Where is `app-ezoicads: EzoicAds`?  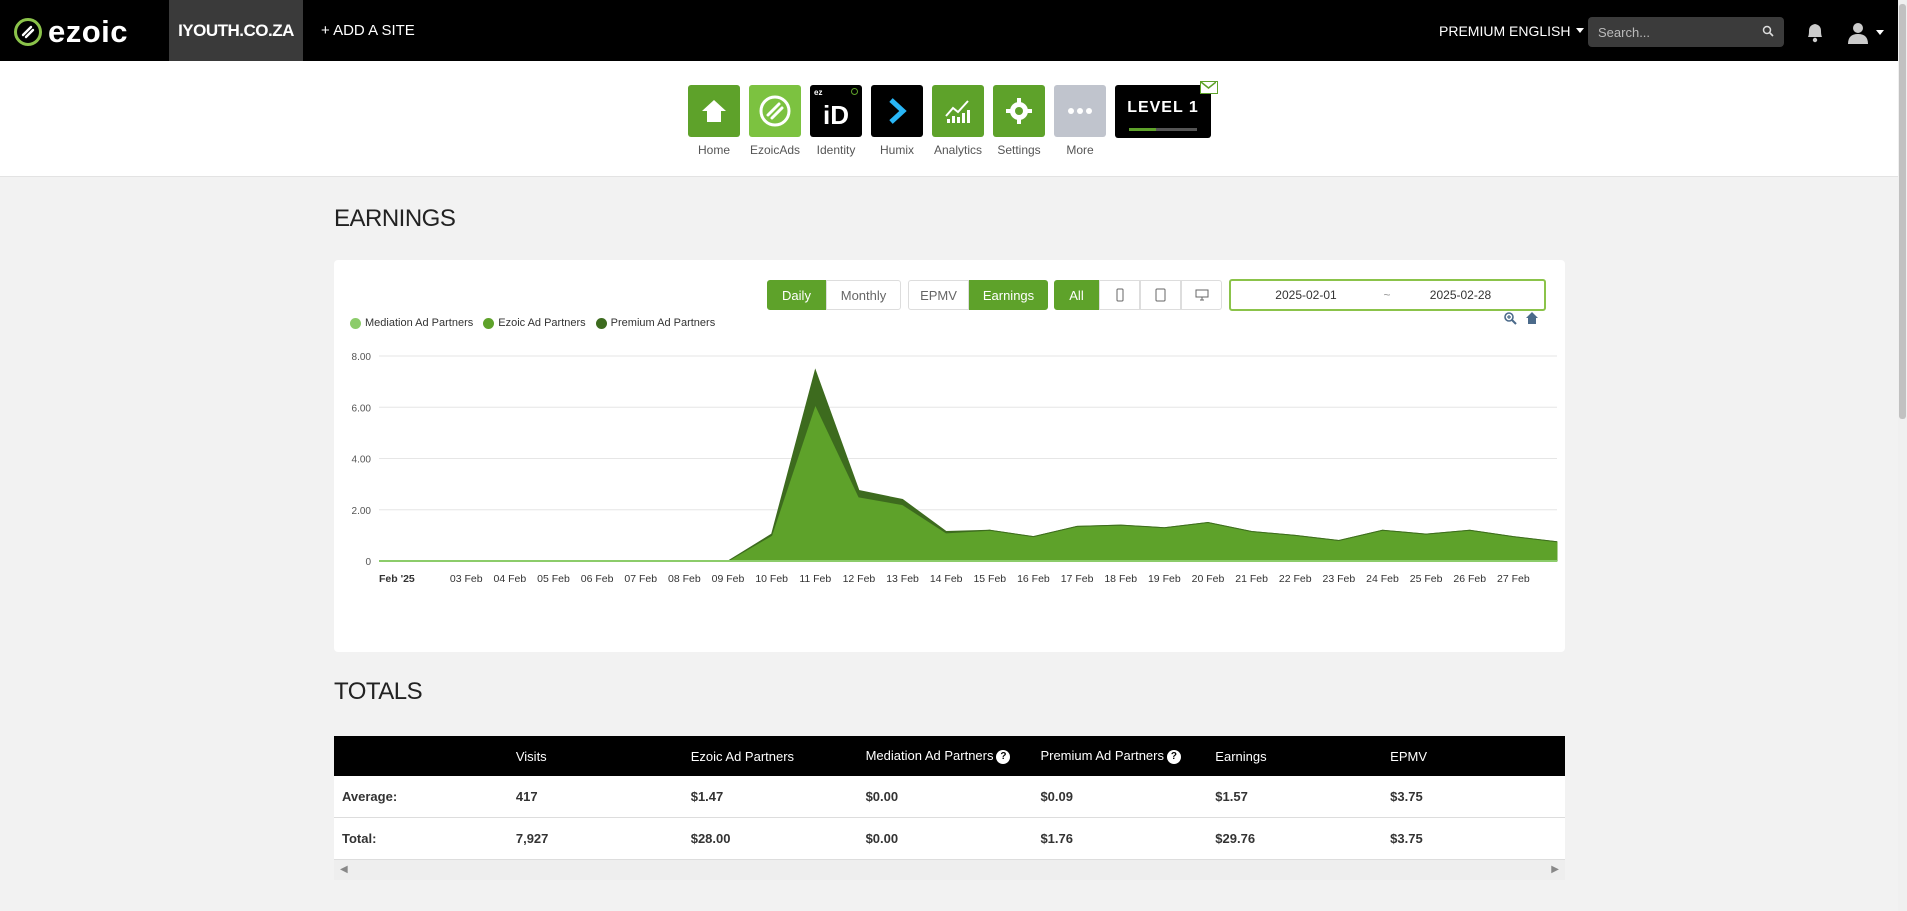 app-ezoicads: EzoicAds is located at coordinates (775, 121).